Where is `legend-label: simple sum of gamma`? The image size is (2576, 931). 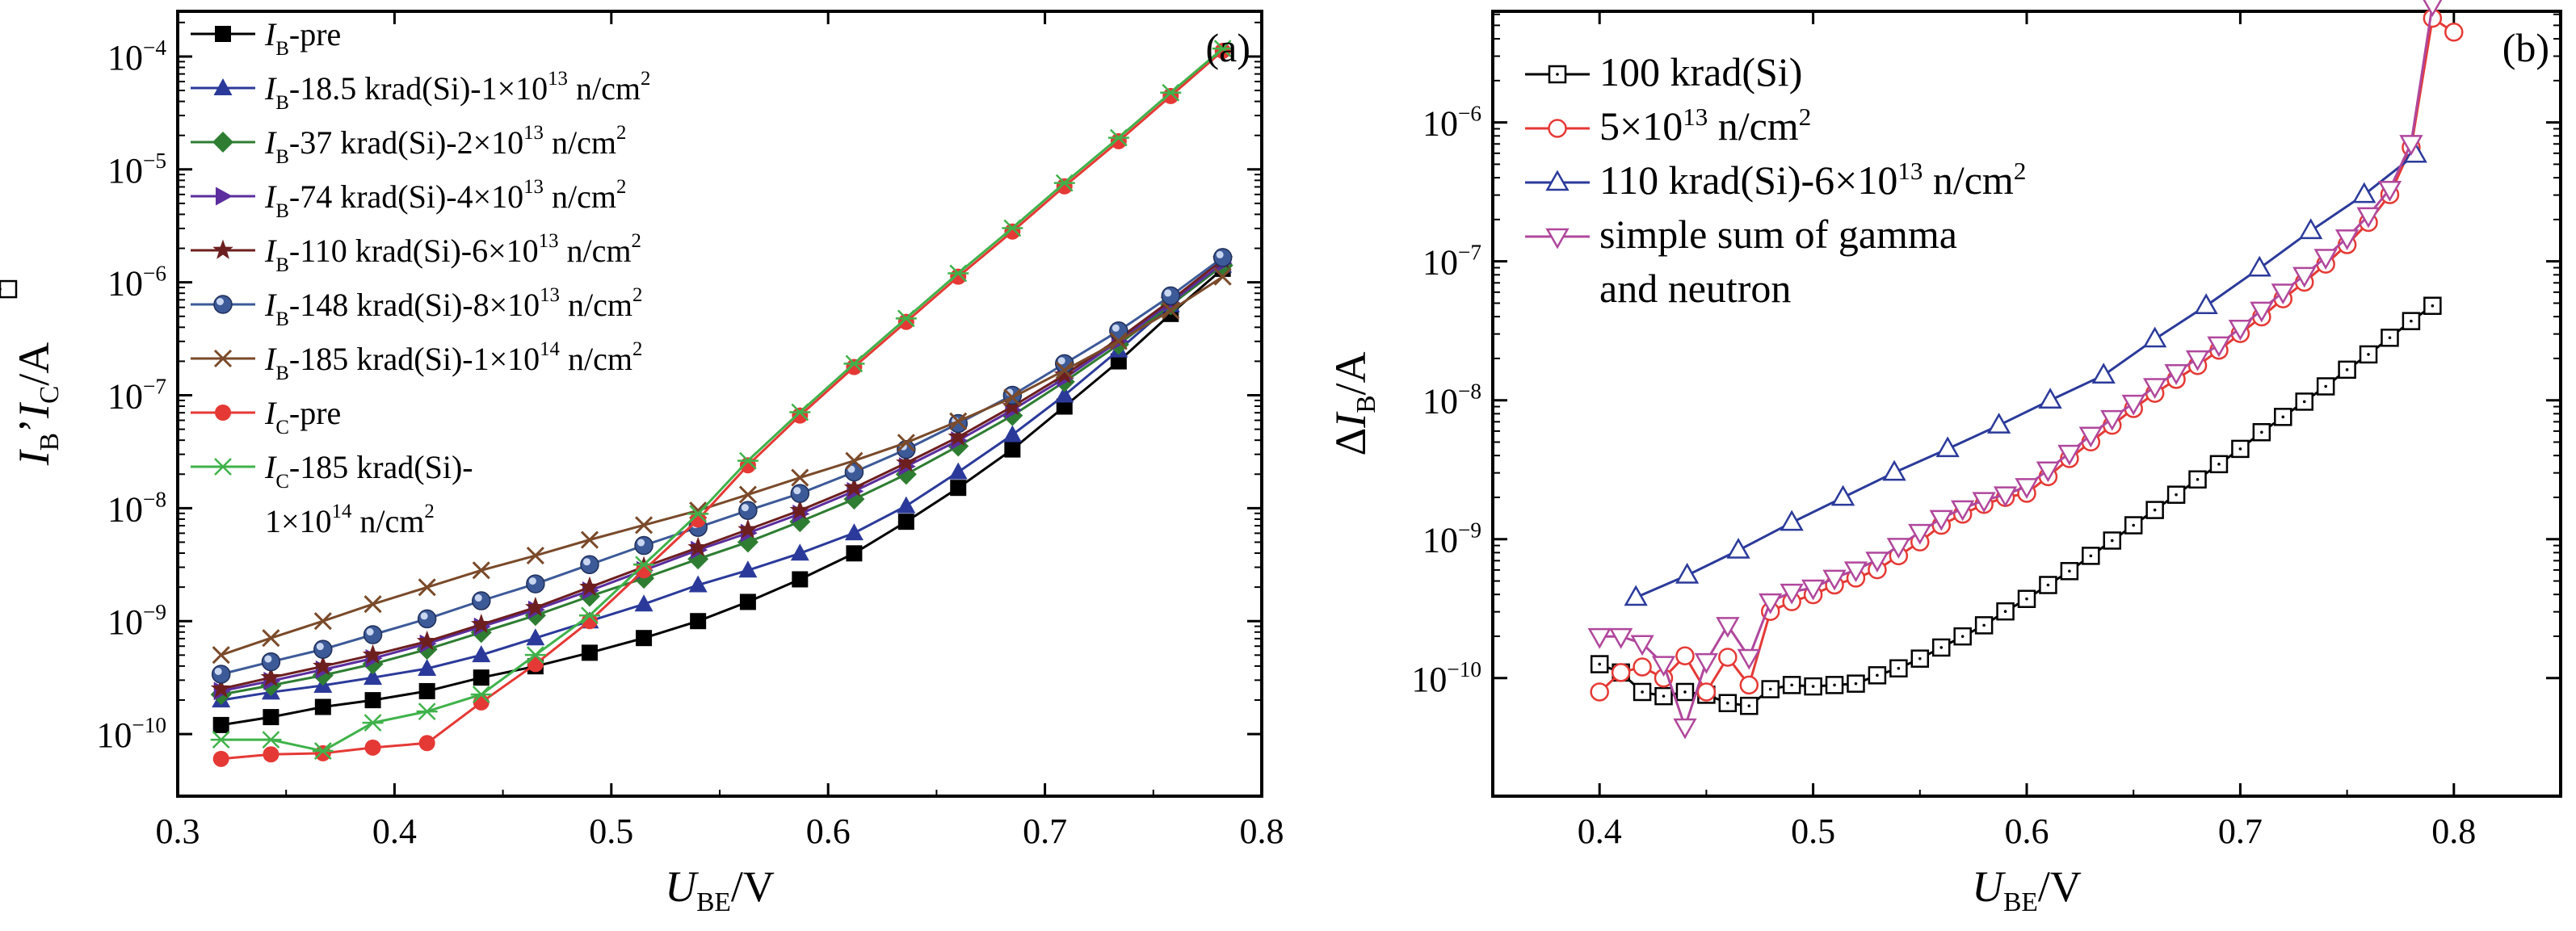
legend-label: simple sum of gamma is located at coordinates (1778, 234).